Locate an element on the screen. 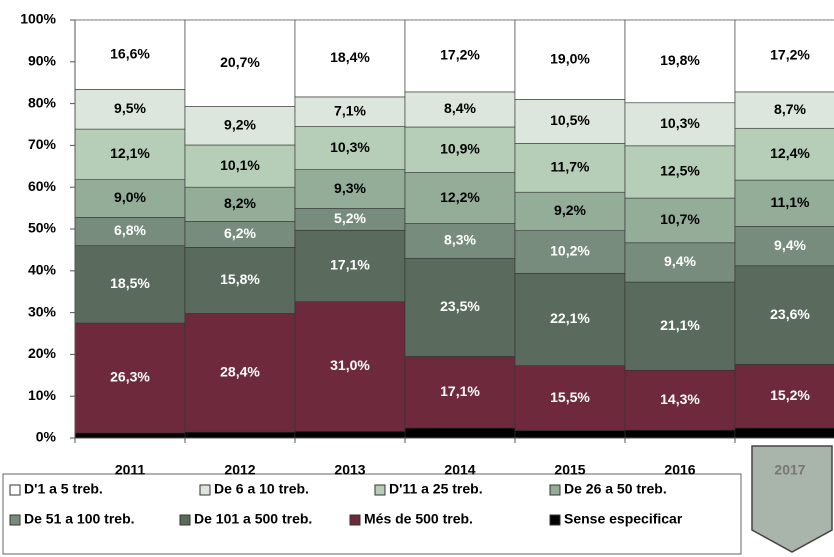  y-tick-label: 30% is located at coordinates (42, 311).